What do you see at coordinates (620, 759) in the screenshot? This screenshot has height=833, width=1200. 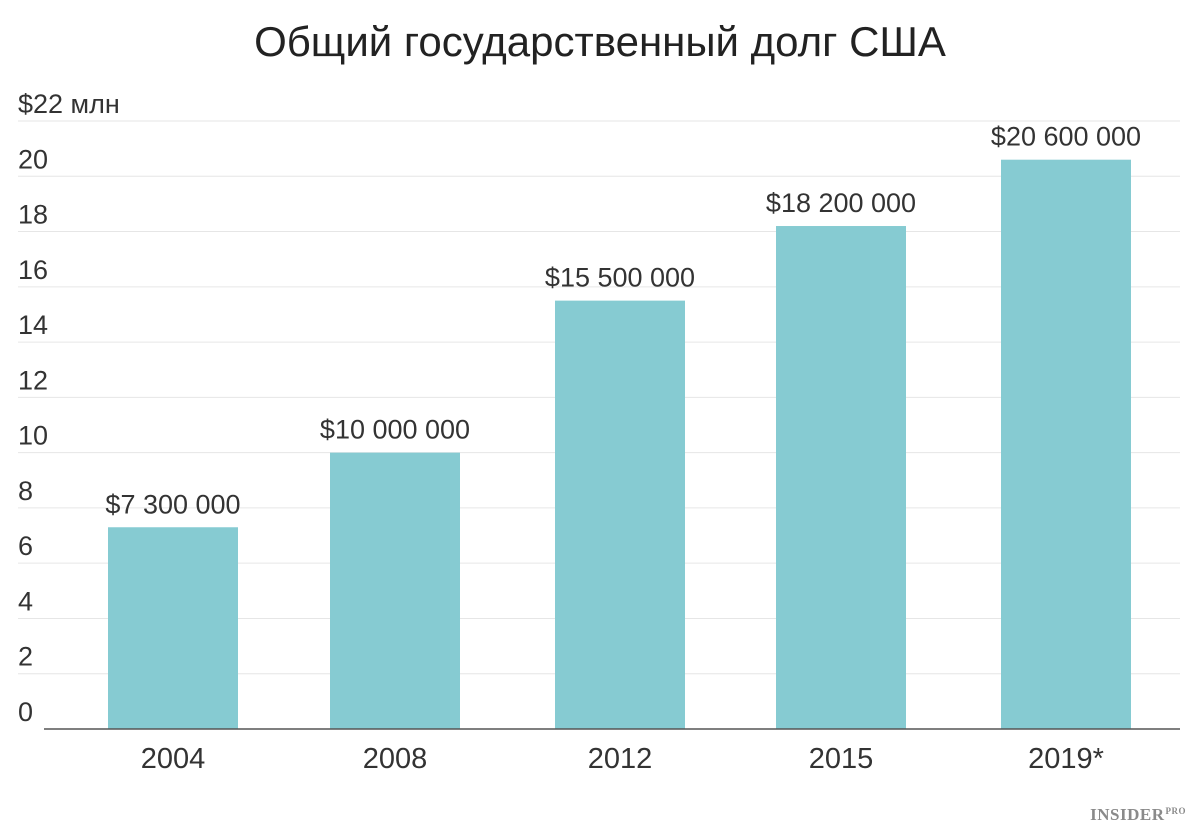 I see `x-tick-label: 2012` at bounding box center [620, 759].